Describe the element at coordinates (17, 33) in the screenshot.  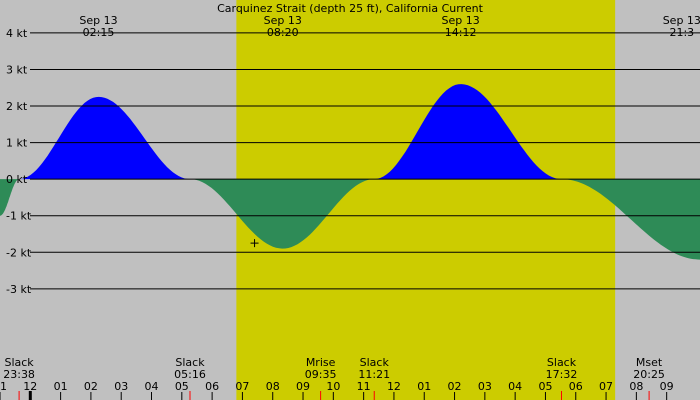
I see `y-tick-label: 4 kt` at that location.